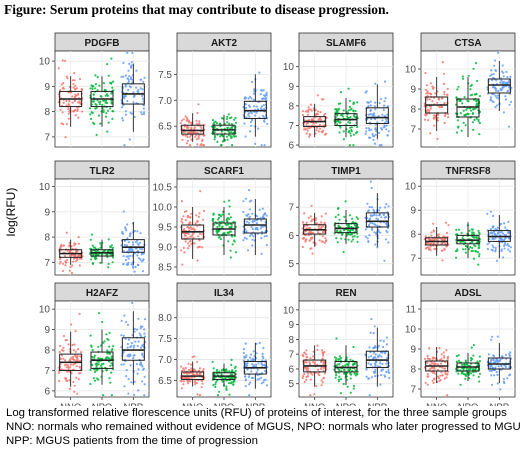 The width and height of the screenshot is (520, 453). What do you see at coordinates (291, 146) in the screenshot?
I see `y-tick-label: 6` at bounding box center [291, 146].